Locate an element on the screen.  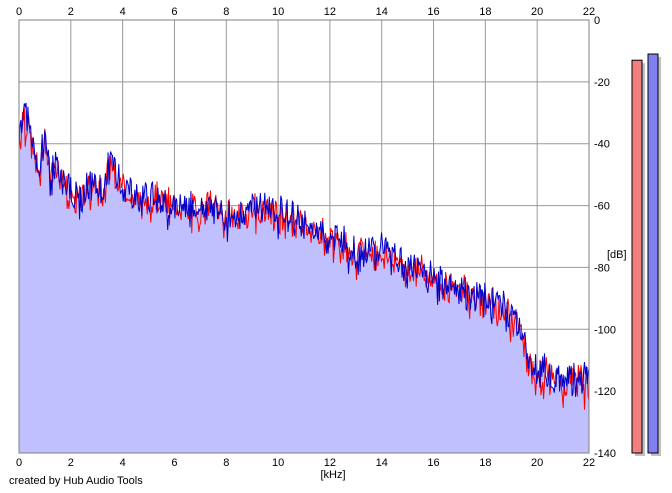
x-tick-label-bottom: 14 is located at coordinates (382, 463).